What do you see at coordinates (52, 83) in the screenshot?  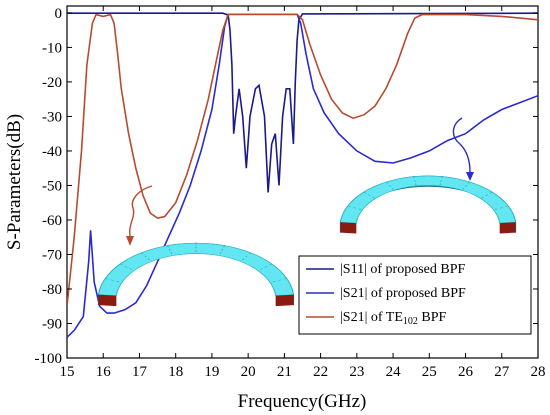 I see `y-tick-label: -20` at bounding box center [52, 83].